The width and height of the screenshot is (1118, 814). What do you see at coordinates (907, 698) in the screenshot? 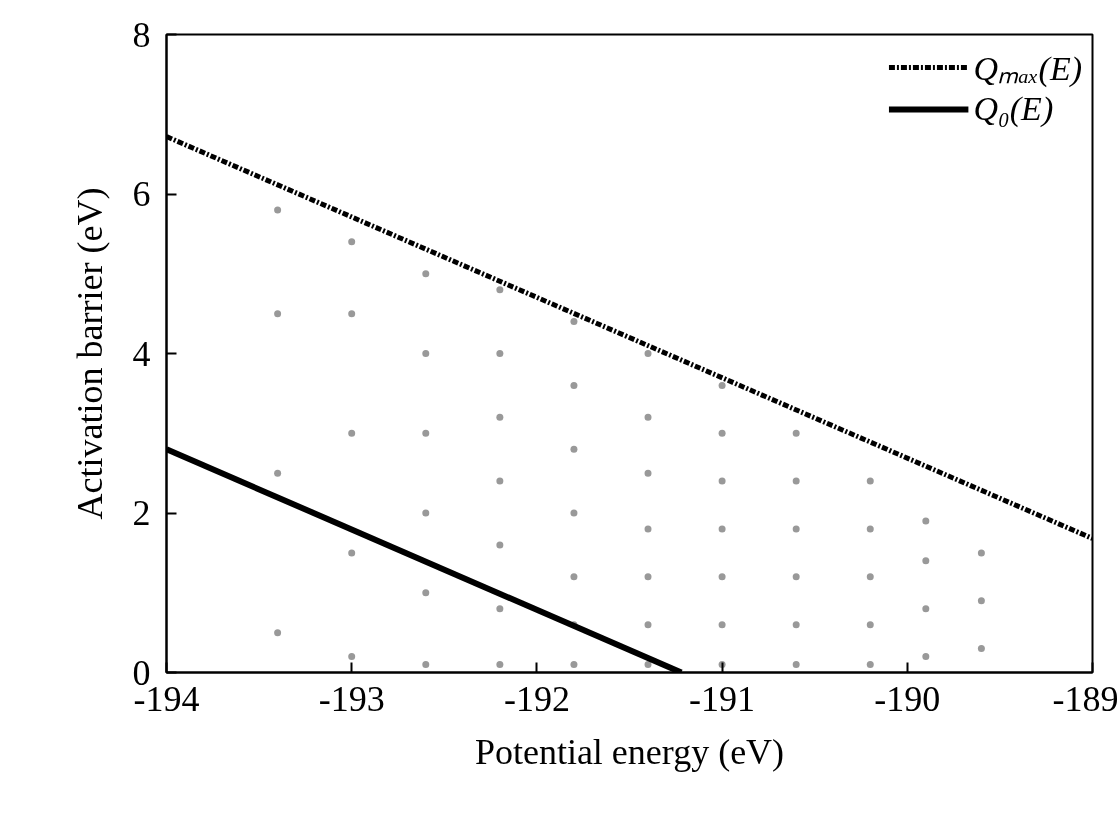
I see `x-tick-label: -190` at bounding box center [907, 698].